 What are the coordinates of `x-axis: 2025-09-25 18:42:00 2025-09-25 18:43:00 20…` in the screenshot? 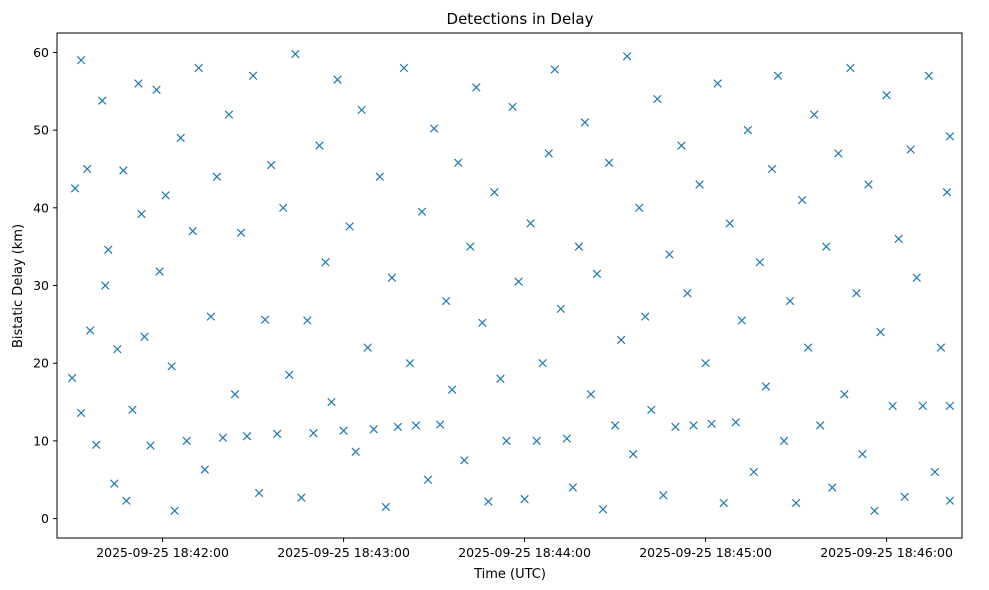 It's located at (524, 549).